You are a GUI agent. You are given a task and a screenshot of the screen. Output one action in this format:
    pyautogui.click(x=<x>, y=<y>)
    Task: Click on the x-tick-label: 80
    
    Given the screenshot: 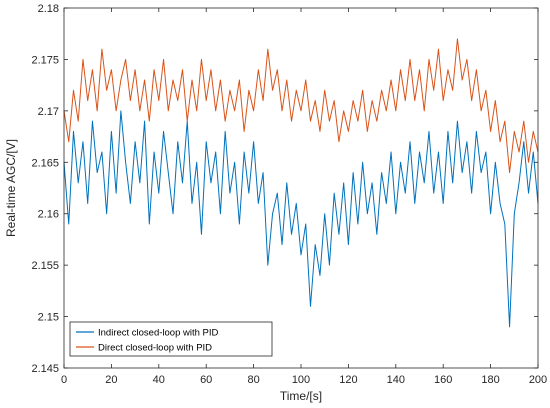 What is the action you would take?
    pyautogui.click(x=253, y=380)
    